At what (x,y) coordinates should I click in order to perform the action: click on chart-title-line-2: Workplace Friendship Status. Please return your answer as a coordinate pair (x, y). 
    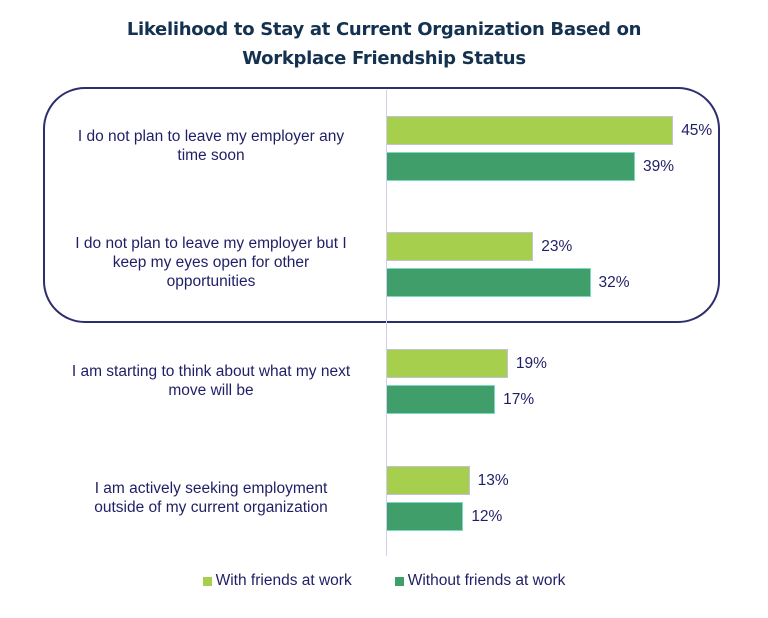
    Looking at the image, I should click on (384, 58).